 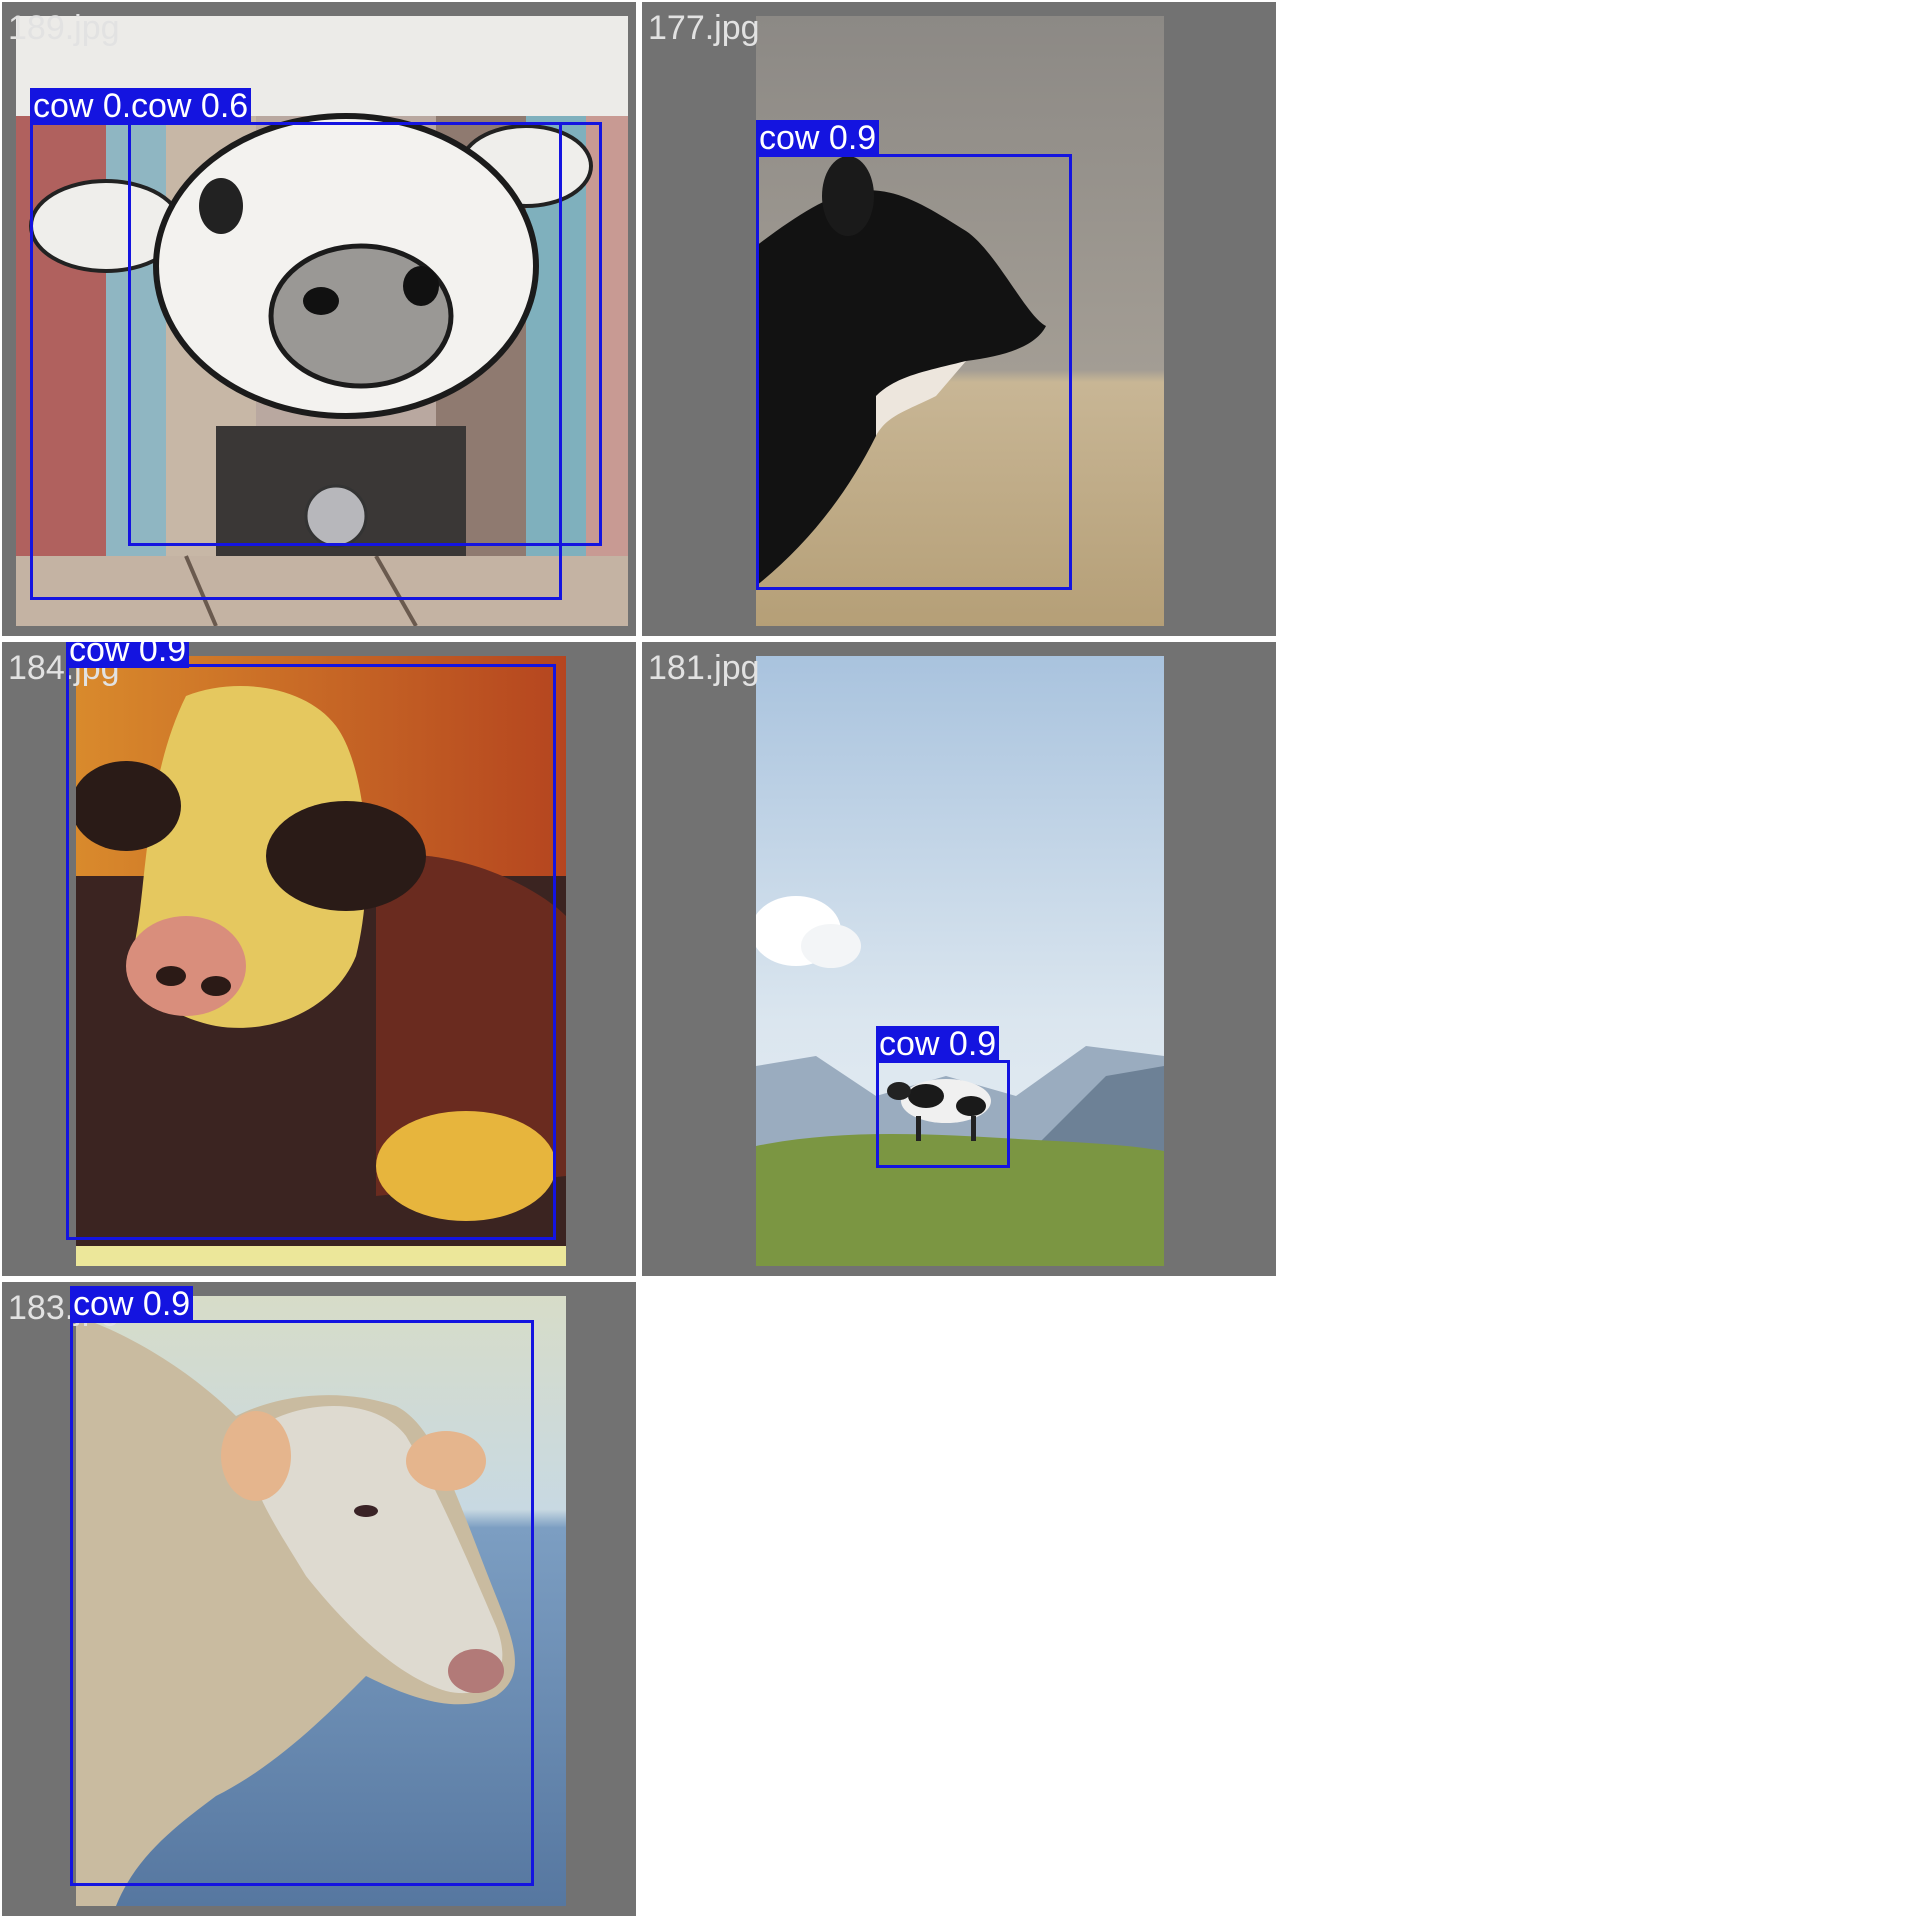 I want to click on filename-label: 189.jpg, so click(x=64, y=28).